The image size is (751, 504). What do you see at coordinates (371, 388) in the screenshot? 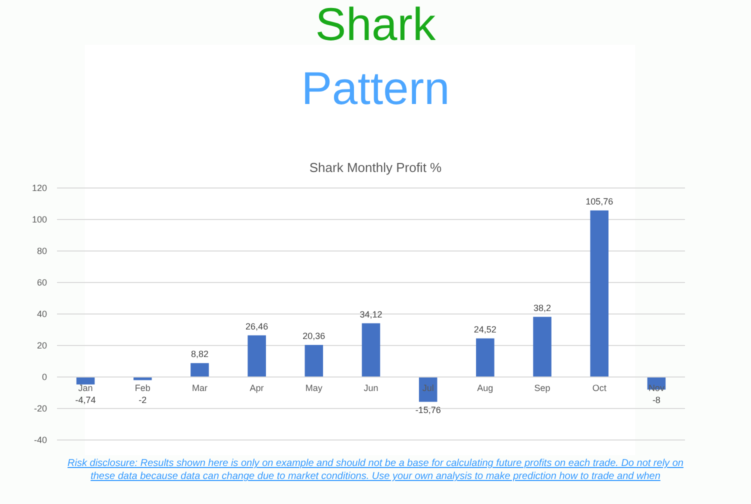
I see `x-tick-label: Jun` at bounding box center [371, 388].